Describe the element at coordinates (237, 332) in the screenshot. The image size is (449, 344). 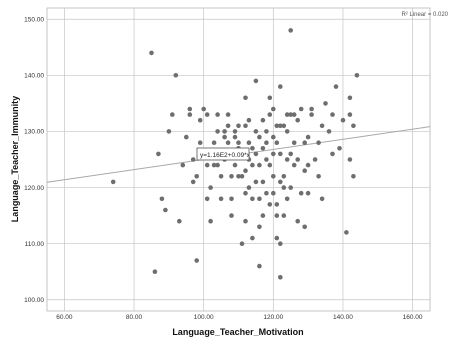
I see `x-axis-title: Language_Teacher_Motivation` at that location.